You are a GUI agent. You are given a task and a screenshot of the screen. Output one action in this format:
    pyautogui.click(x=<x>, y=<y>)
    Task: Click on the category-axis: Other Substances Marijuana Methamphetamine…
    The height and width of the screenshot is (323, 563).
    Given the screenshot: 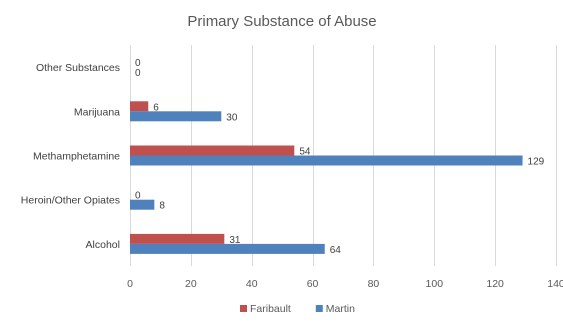 What is the action you would take?
    pyautogui.click(x=70, y=156)
    